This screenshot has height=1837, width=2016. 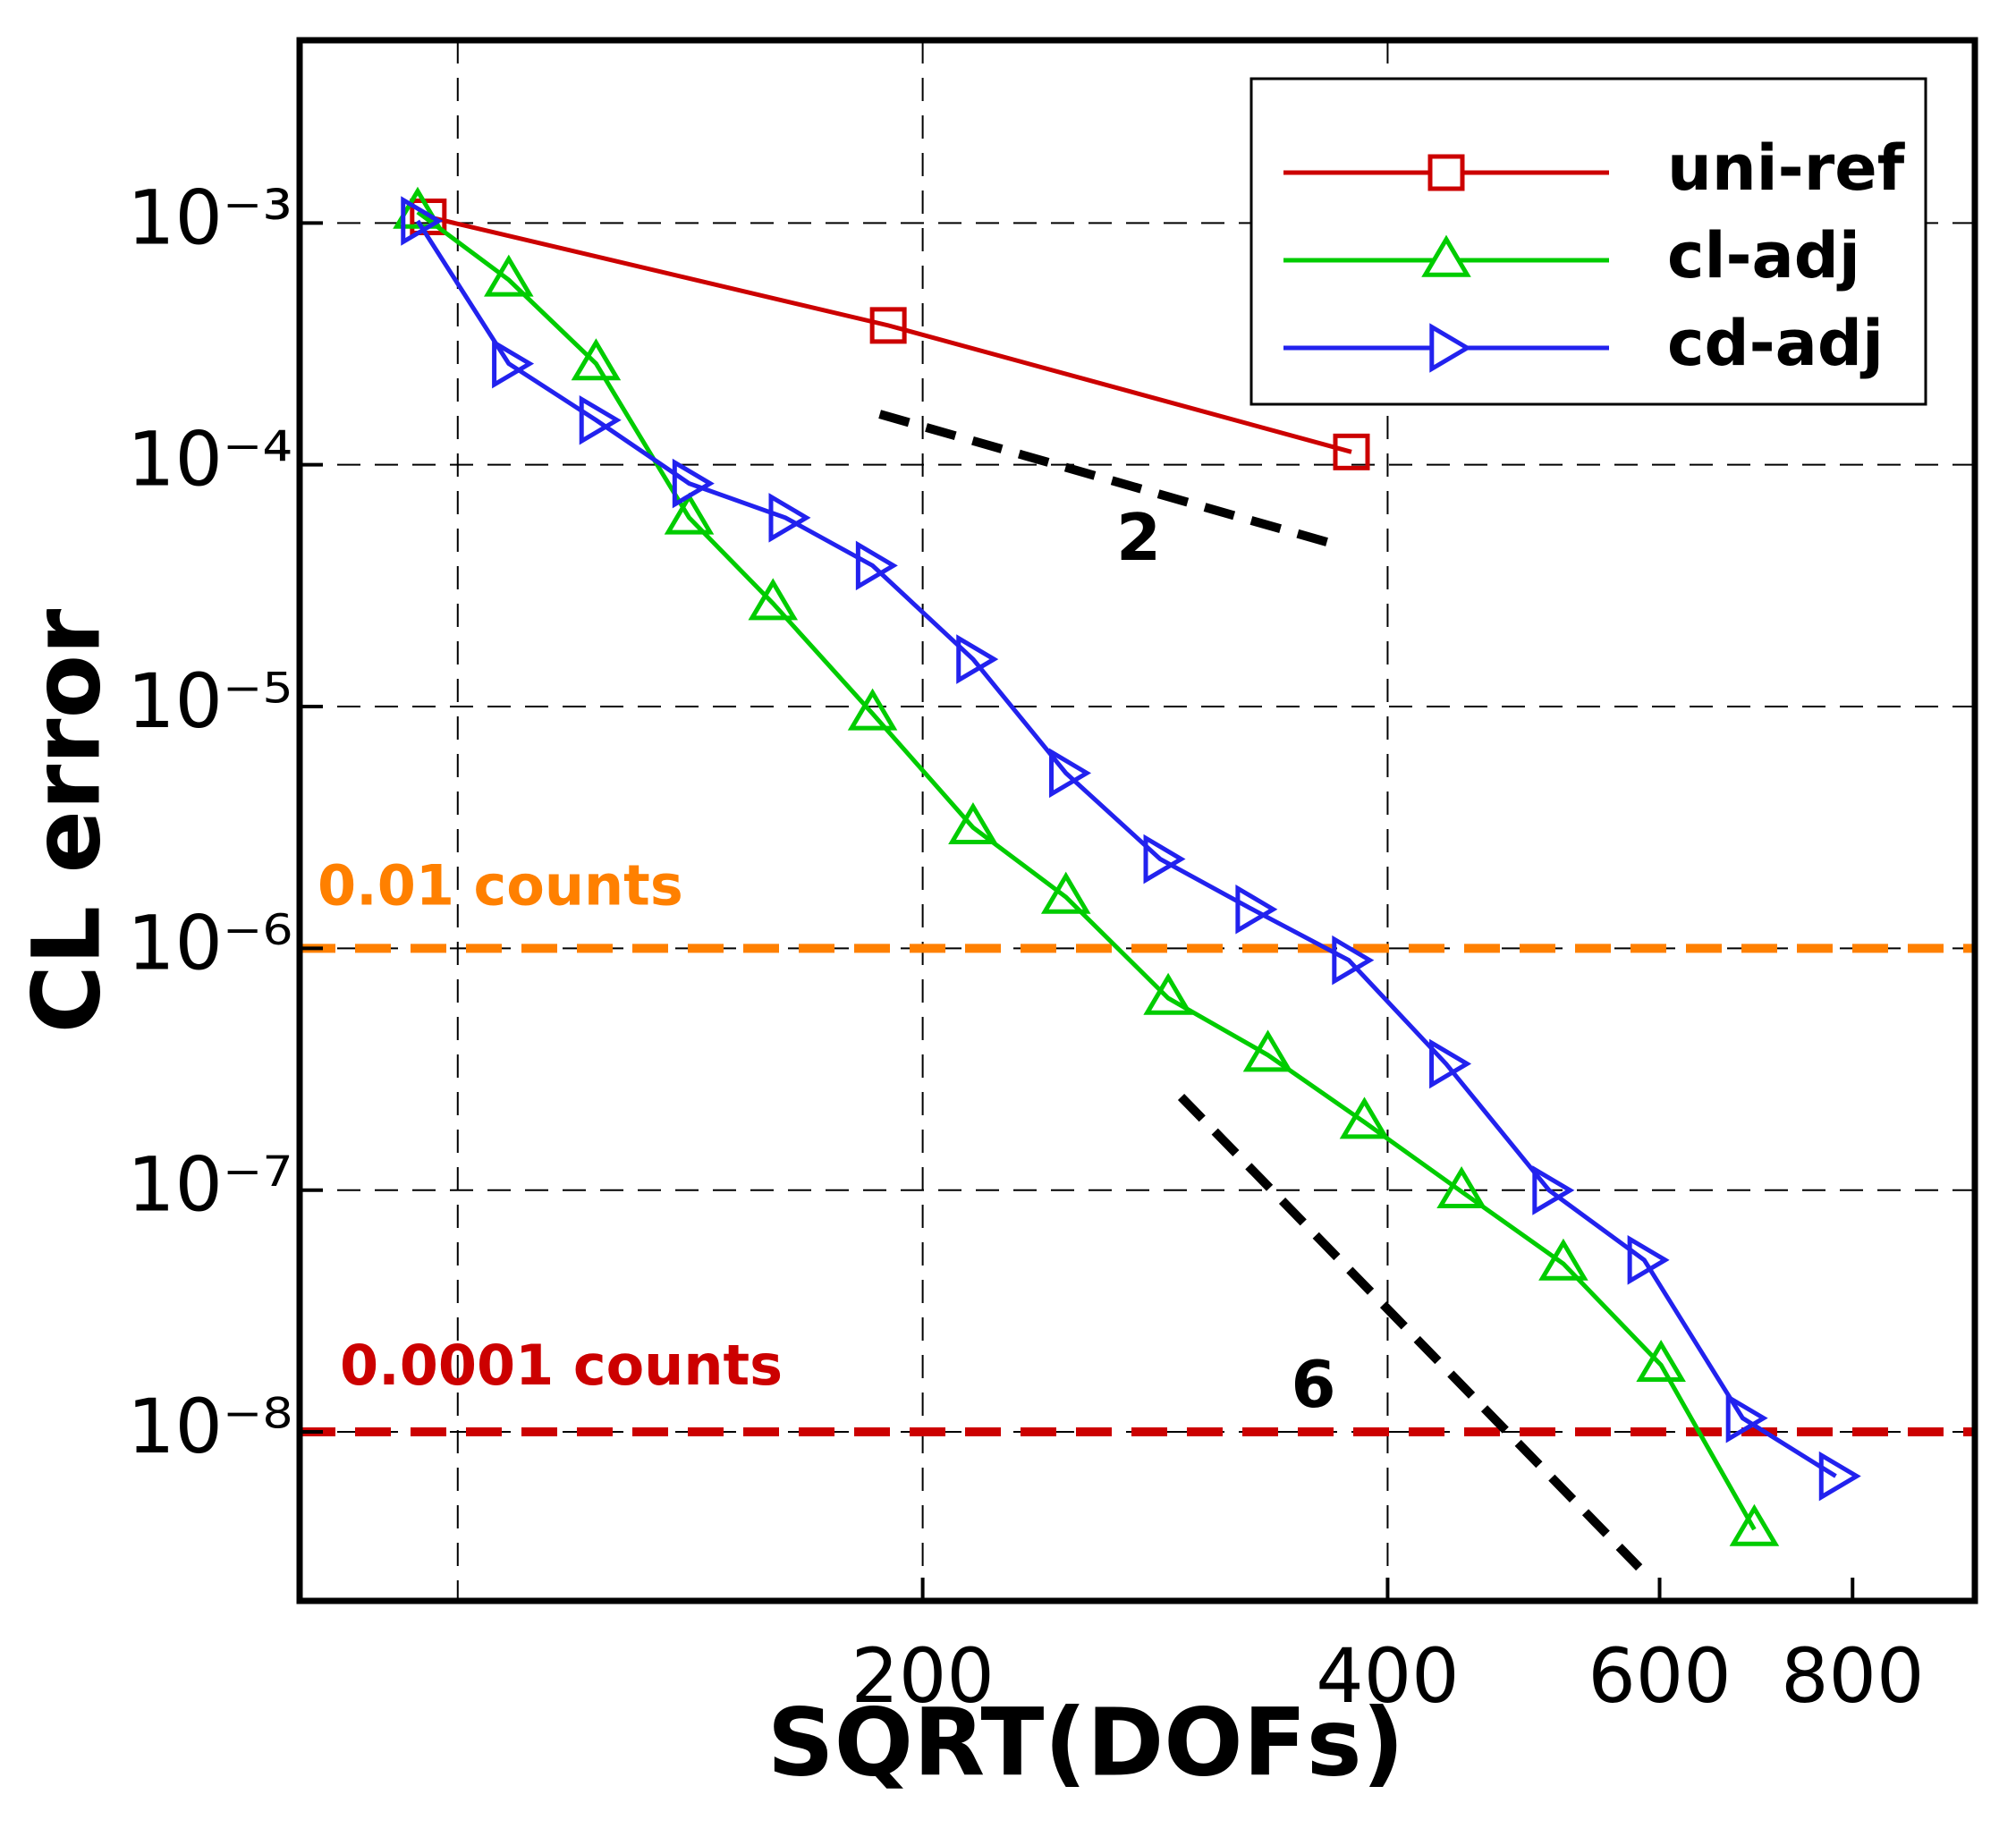 What do you see at coordinates (922, 1676) in the screenshot?
I see `x-tick-label: 200` at bounding box center [922, 1676].